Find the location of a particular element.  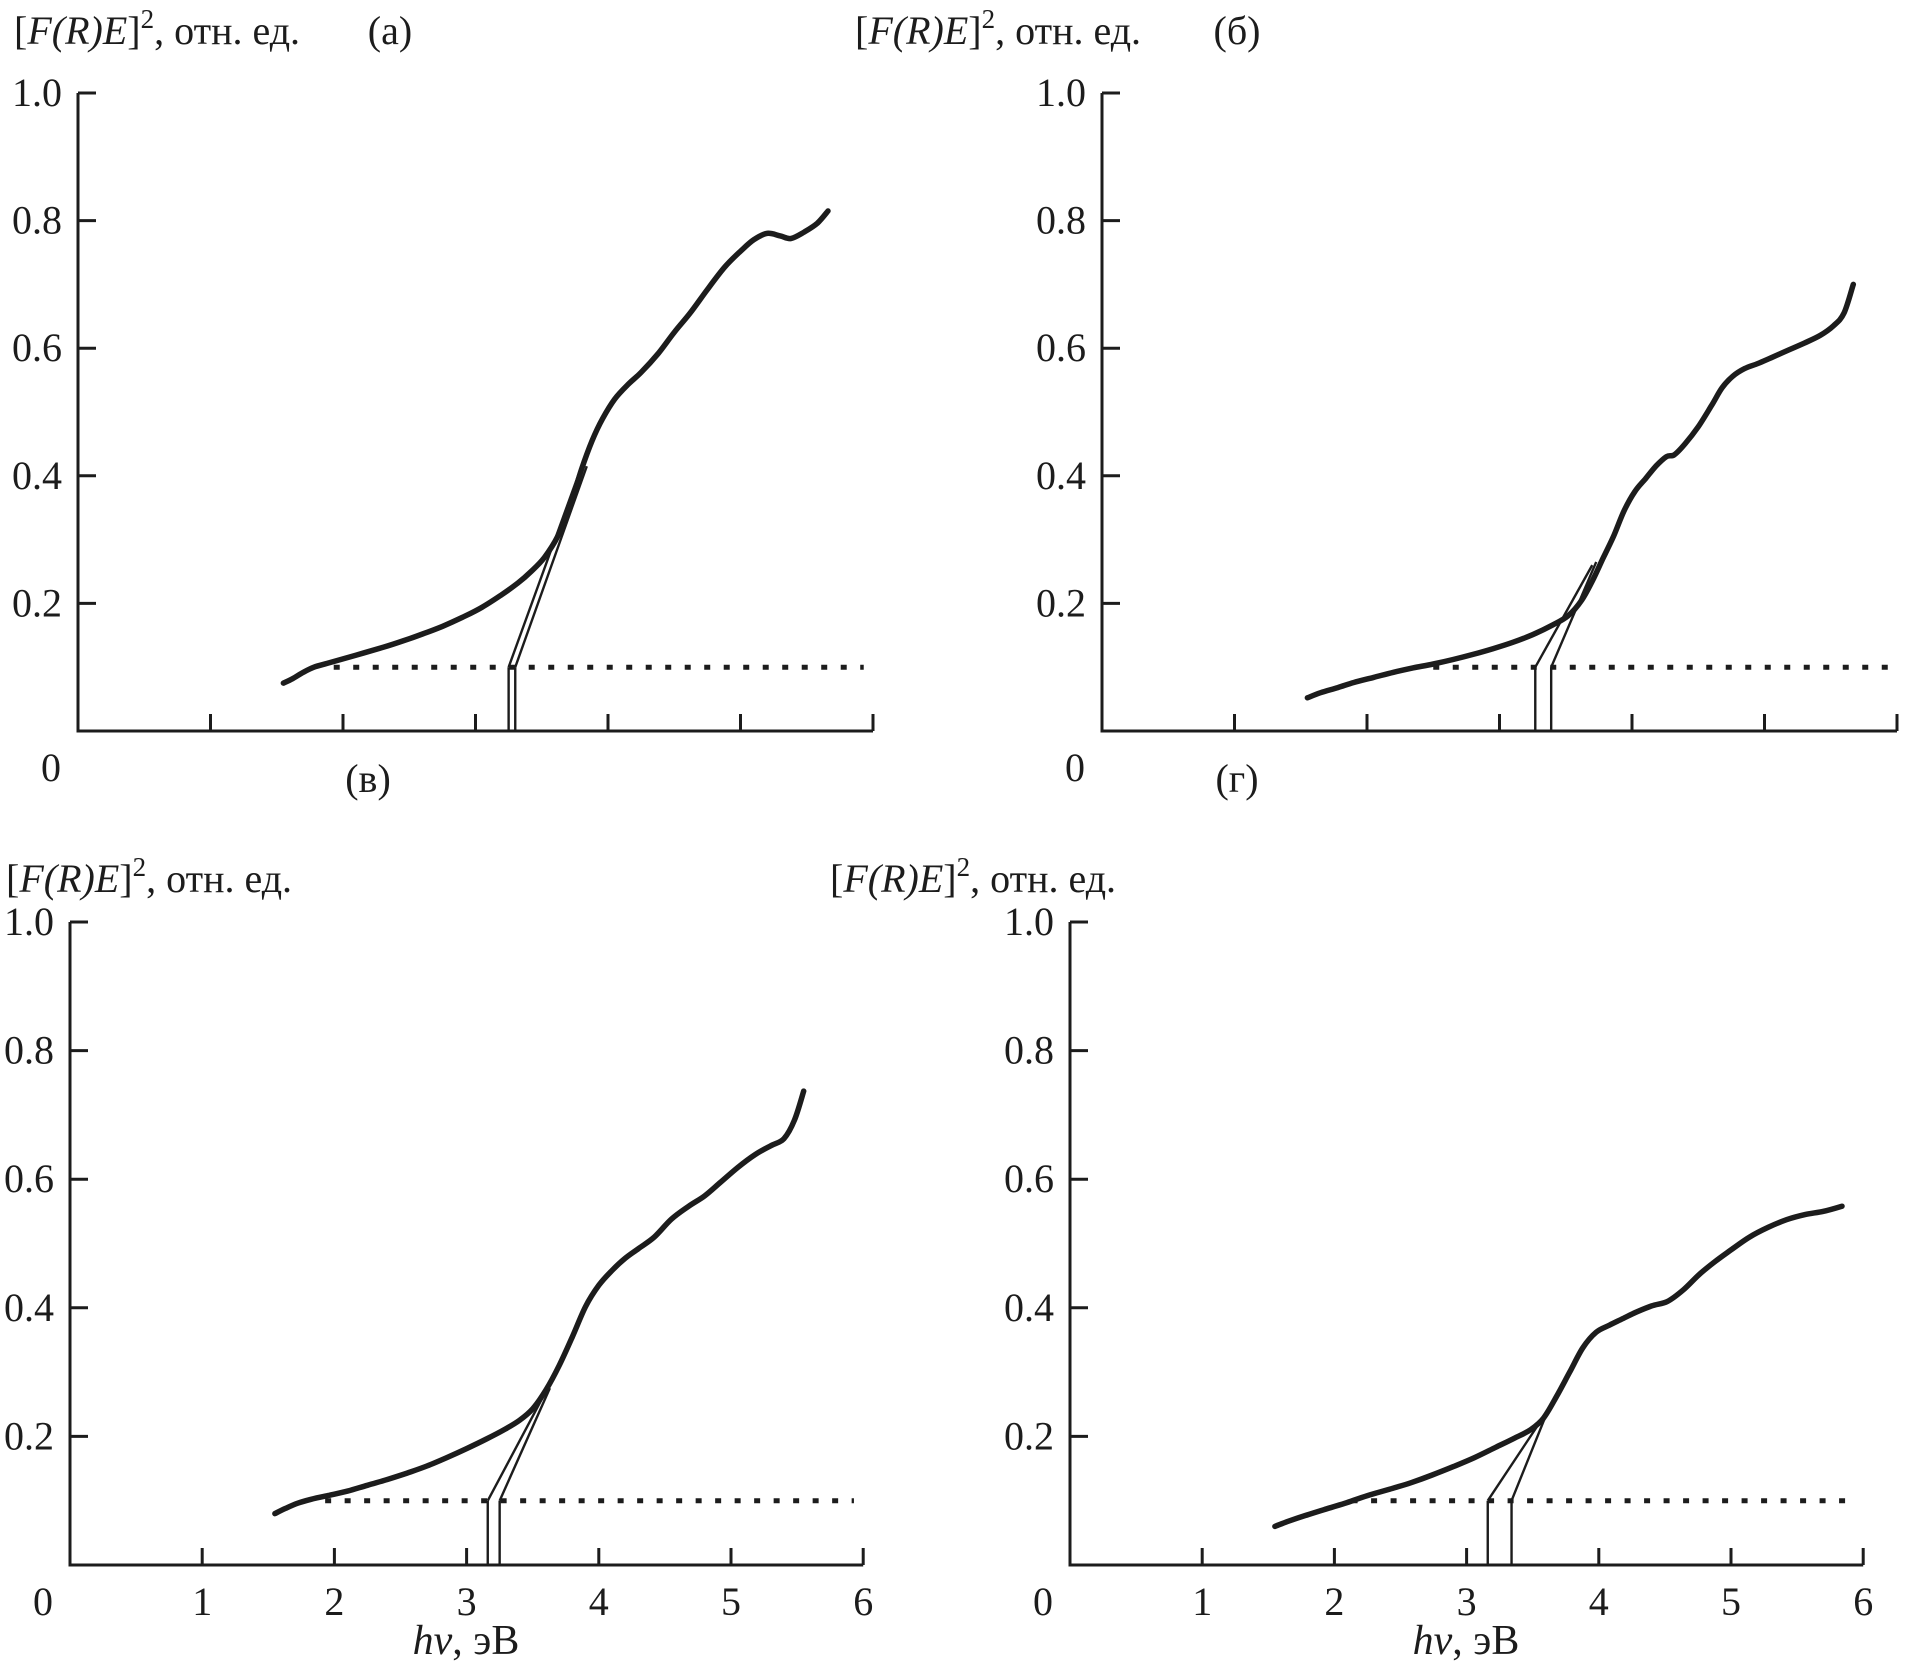

panel-letter: (б) is located at coordinates (1237, 30).